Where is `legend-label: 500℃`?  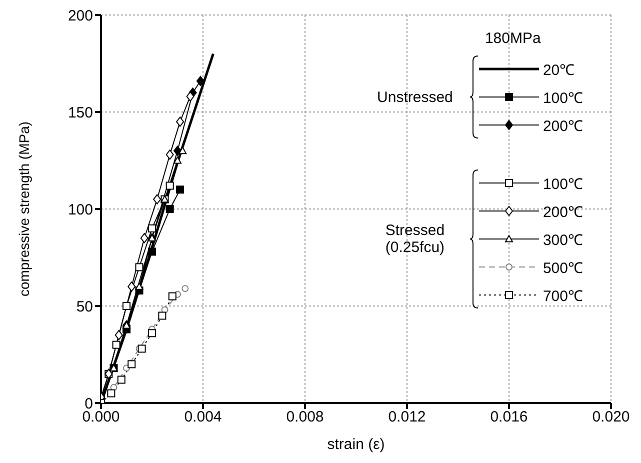
legend-label: 500℃ is located at coordinates (562, 268).